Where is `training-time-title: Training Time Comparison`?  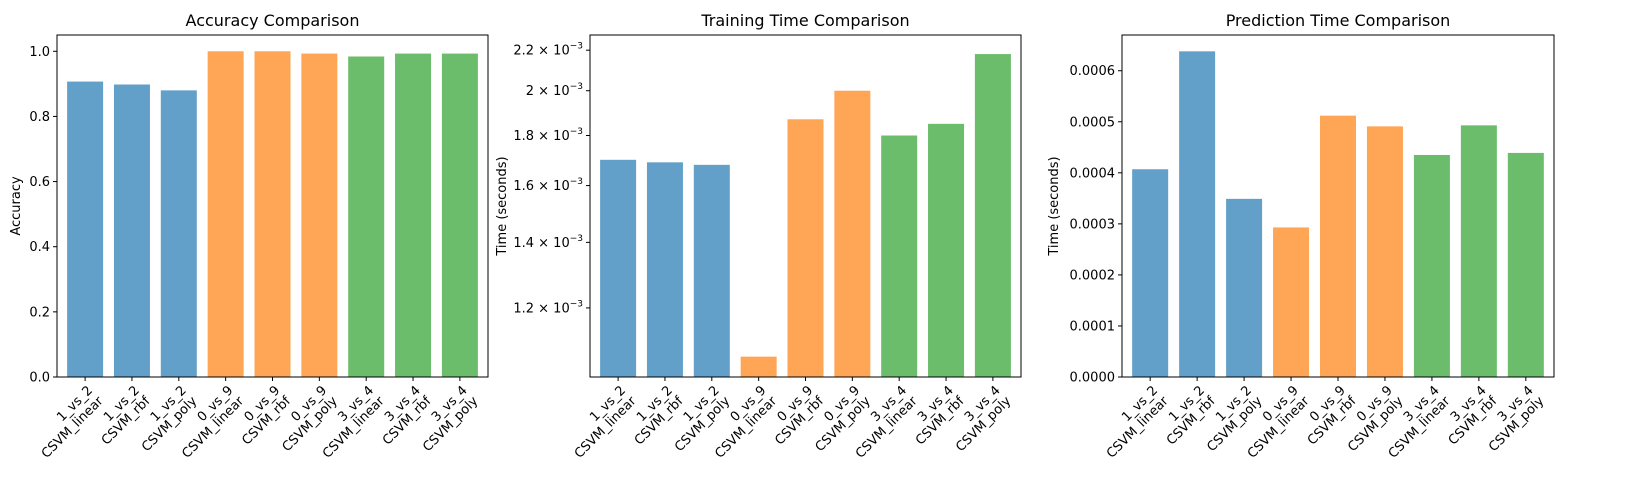 training-time-title: Training Time Comparison is located at coordinates (804, 20).